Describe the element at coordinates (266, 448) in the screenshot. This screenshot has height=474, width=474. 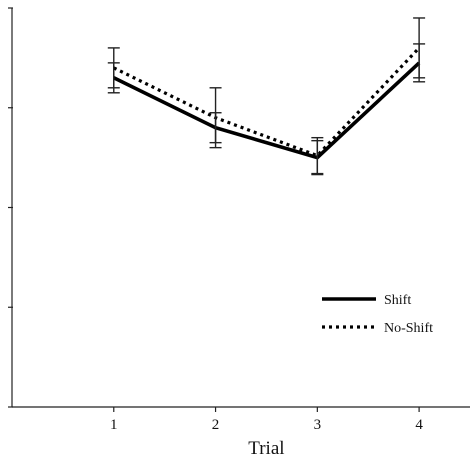
I see `x-axis-title: Trial` at that location.